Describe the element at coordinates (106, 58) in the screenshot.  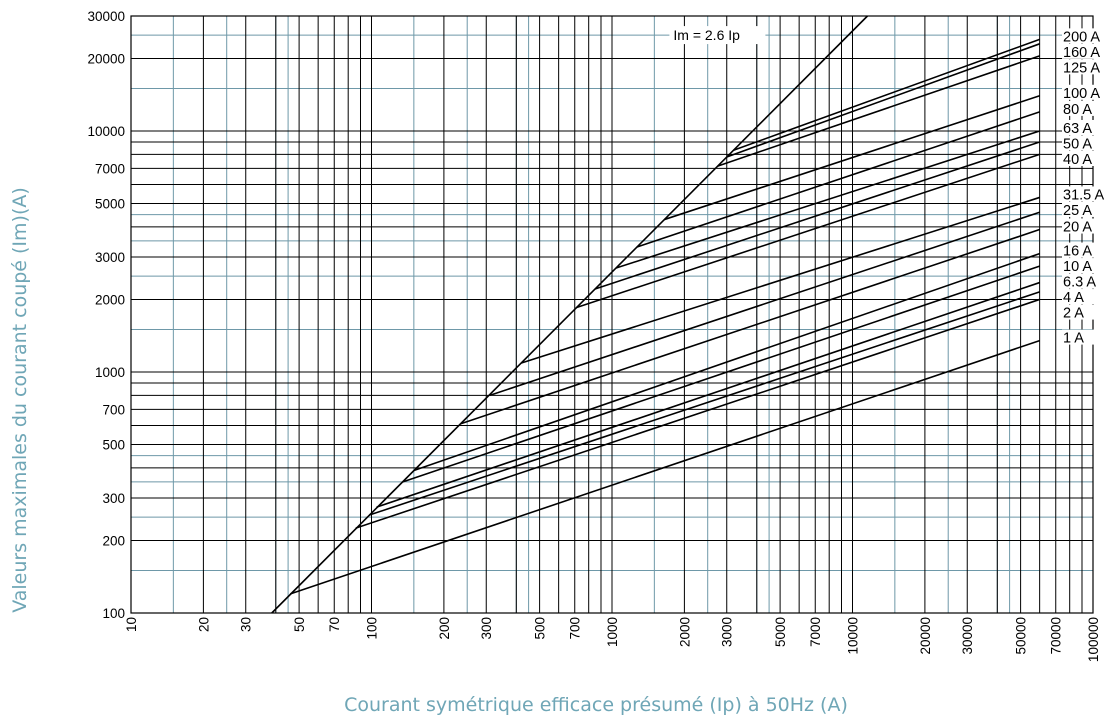
I see `y-tick-label: 20000` at that location.